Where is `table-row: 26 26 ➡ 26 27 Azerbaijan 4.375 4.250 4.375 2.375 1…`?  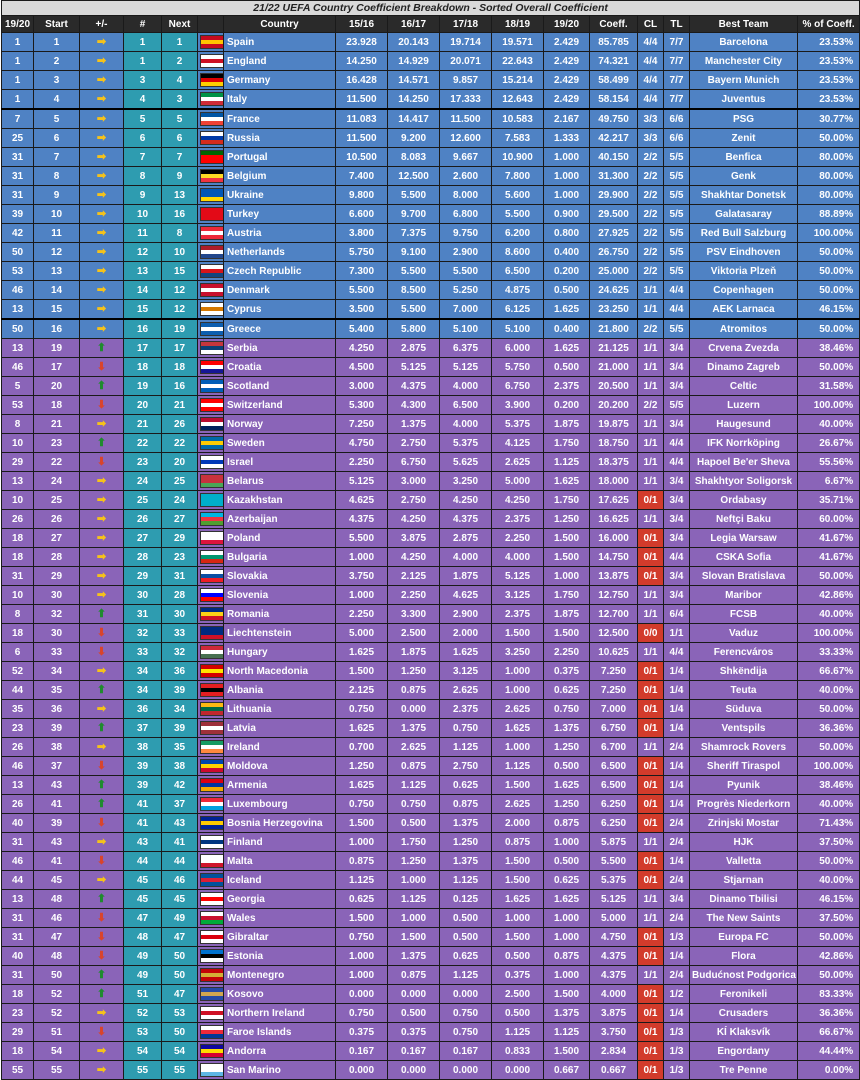
table-row: 26 26 ➡ 26 27 Azerbaijan 4.375 4.250 4.375 2.375 1… is located at coordinates (430, 519).